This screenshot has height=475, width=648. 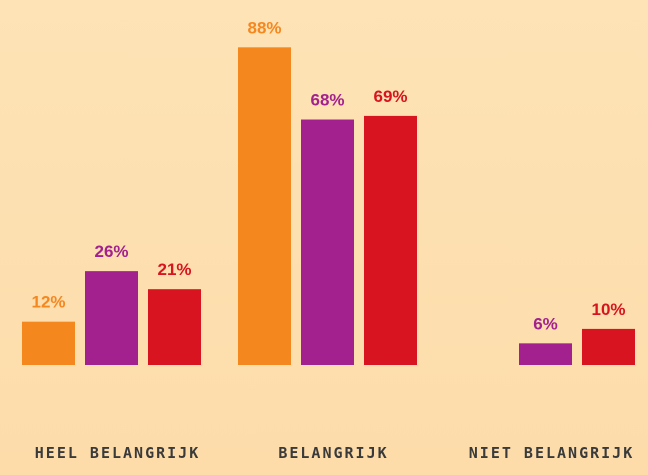 What do you see at coordinates (551, 453) in the screenshot?
I see `x-tick-label: NIET BELANGRIJK` at bounding box center [551, 453].